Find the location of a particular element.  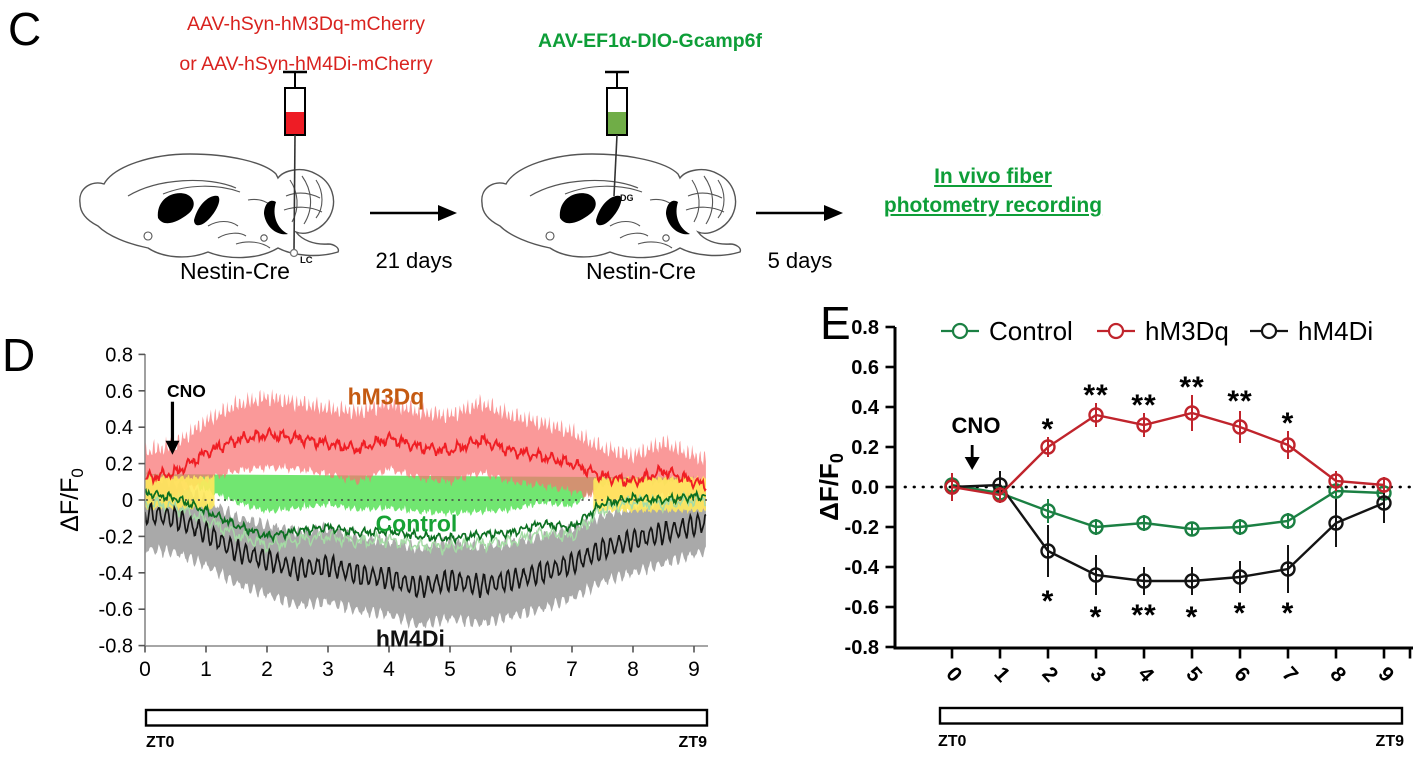

injection-site-label: DG is located at coordinates (627, 198).